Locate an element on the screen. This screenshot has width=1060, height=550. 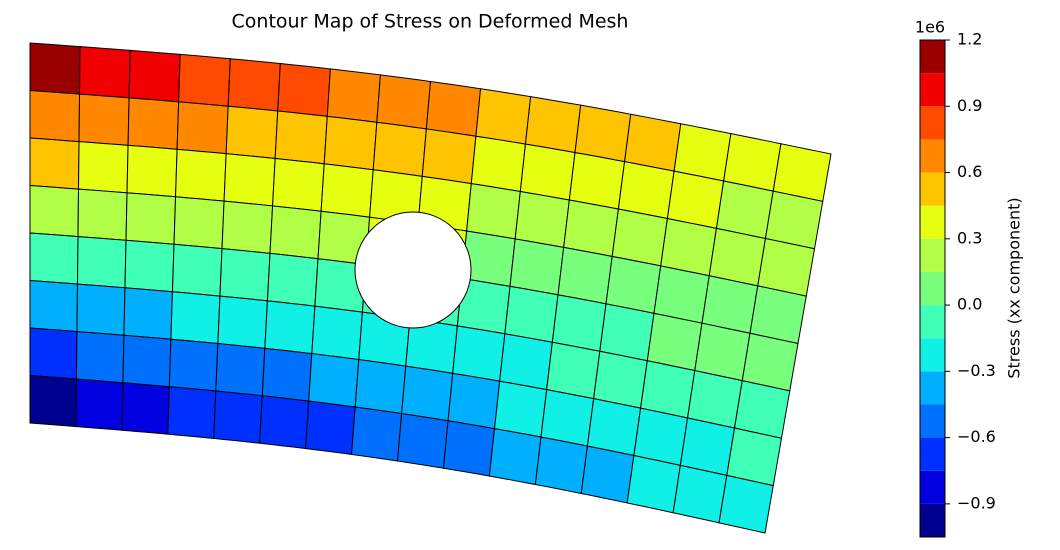
colorbar-tick-label: 1.2 is located at coordinates (969, 39).